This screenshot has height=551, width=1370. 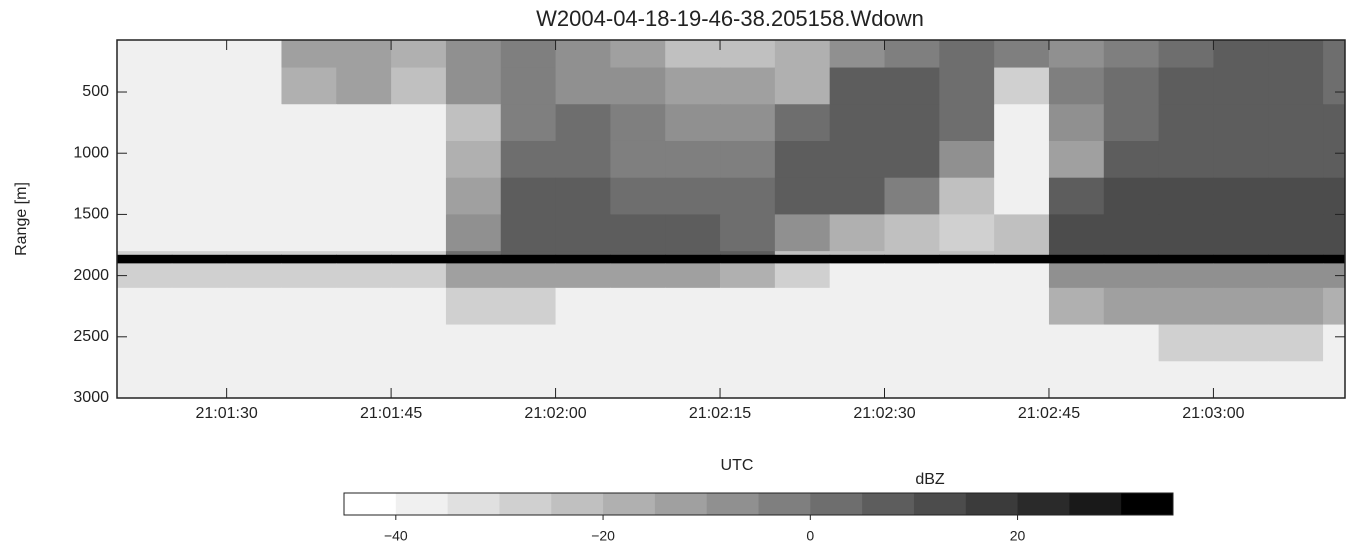 I want to click on y-tick-label: 2000, so click(x=91, y=275).